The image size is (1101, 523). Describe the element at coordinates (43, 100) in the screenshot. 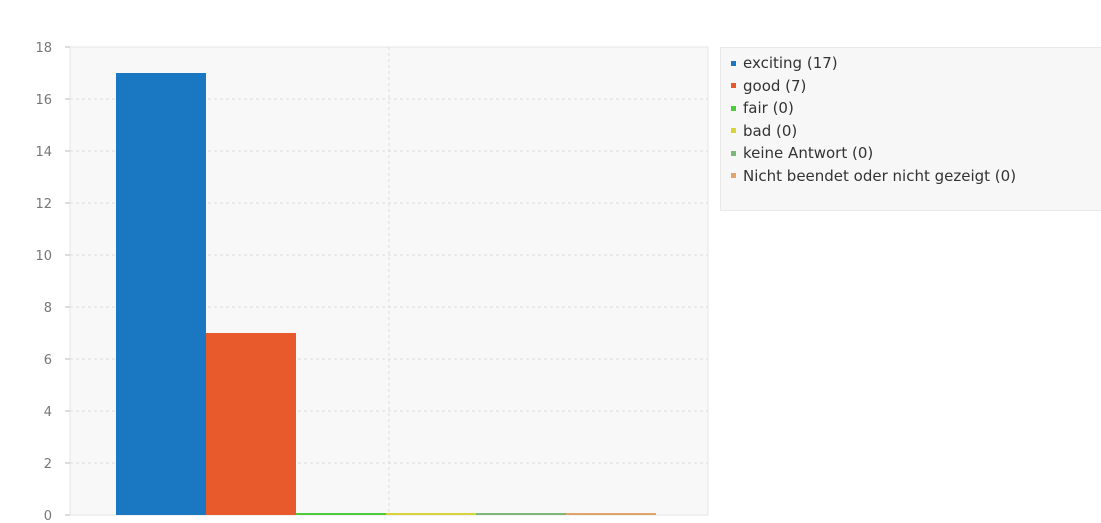

I see `y-tick-label: 16` at that location.